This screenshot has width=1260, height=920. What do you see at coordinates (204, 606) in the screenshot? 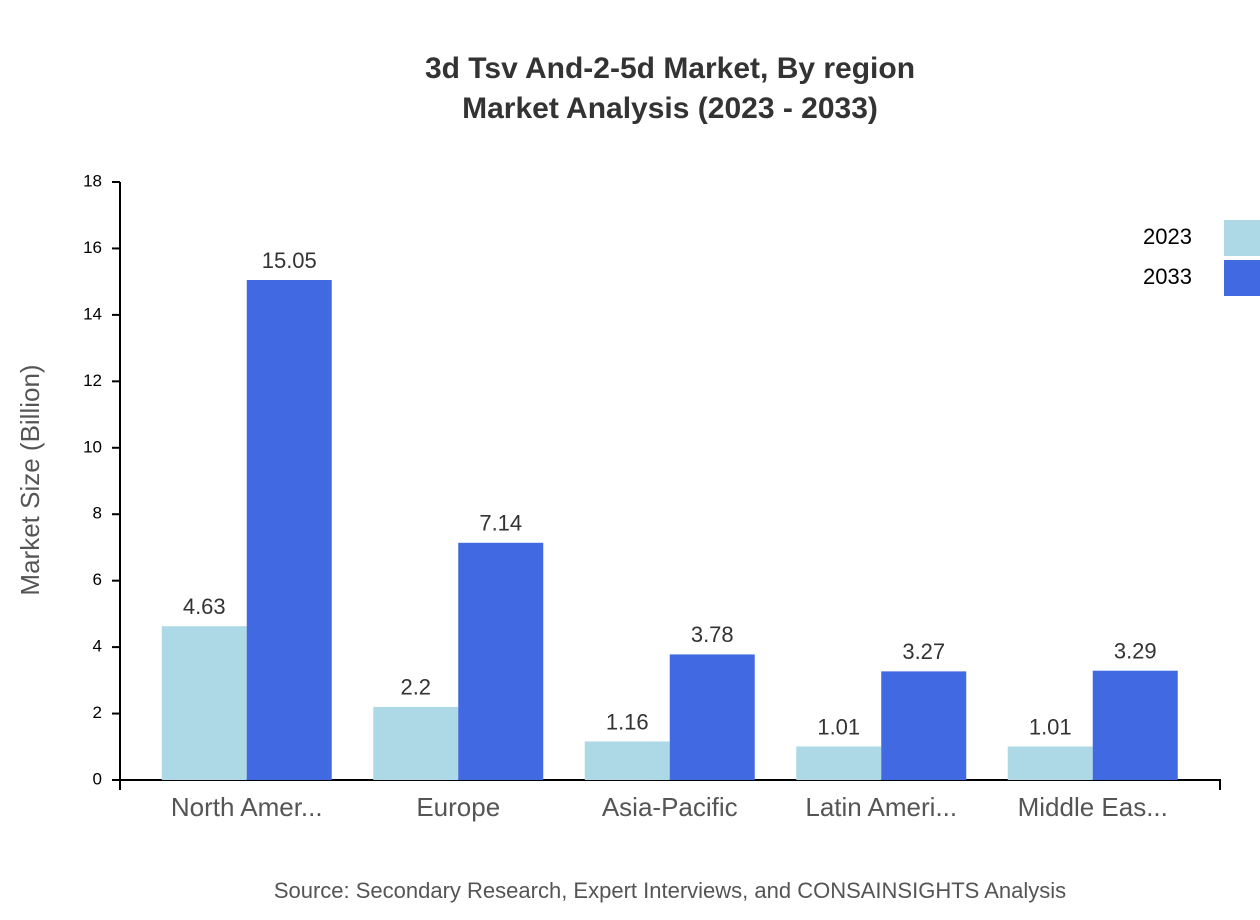
I see `value-label: 4.63` at bounding box center [204, 606].